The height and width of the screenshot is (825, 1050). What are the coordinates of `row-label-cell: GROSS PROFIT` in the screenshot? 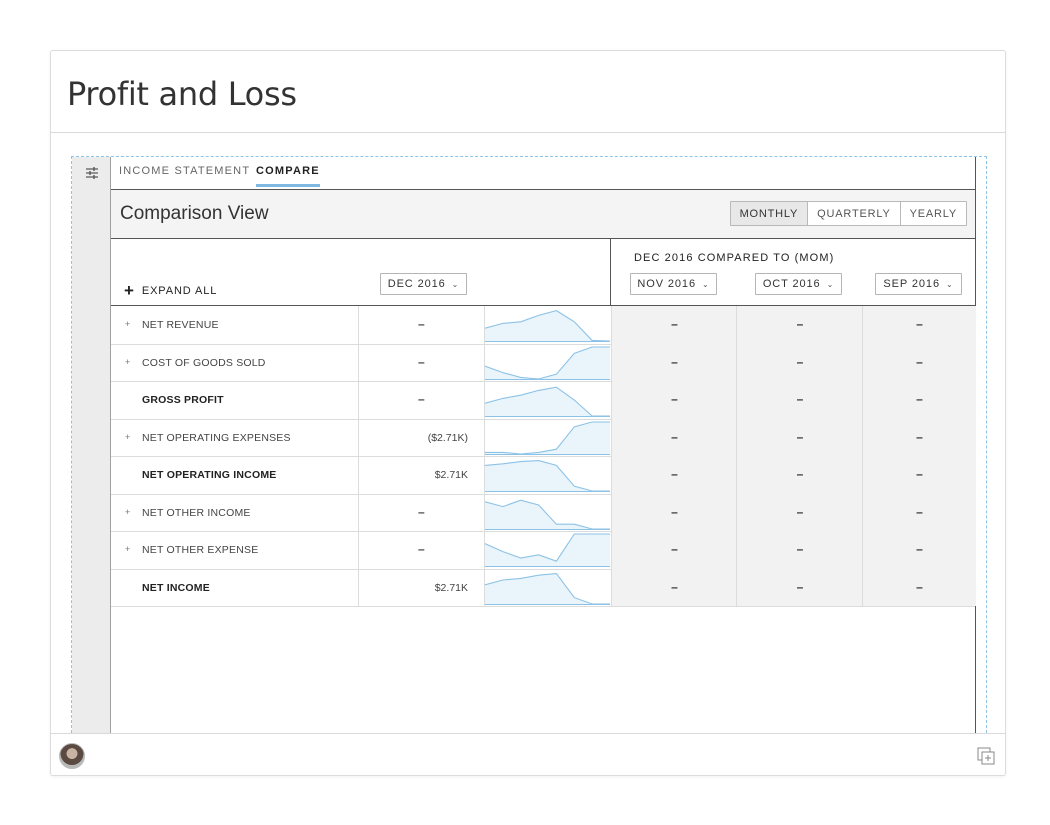 It's located at (235, 400).